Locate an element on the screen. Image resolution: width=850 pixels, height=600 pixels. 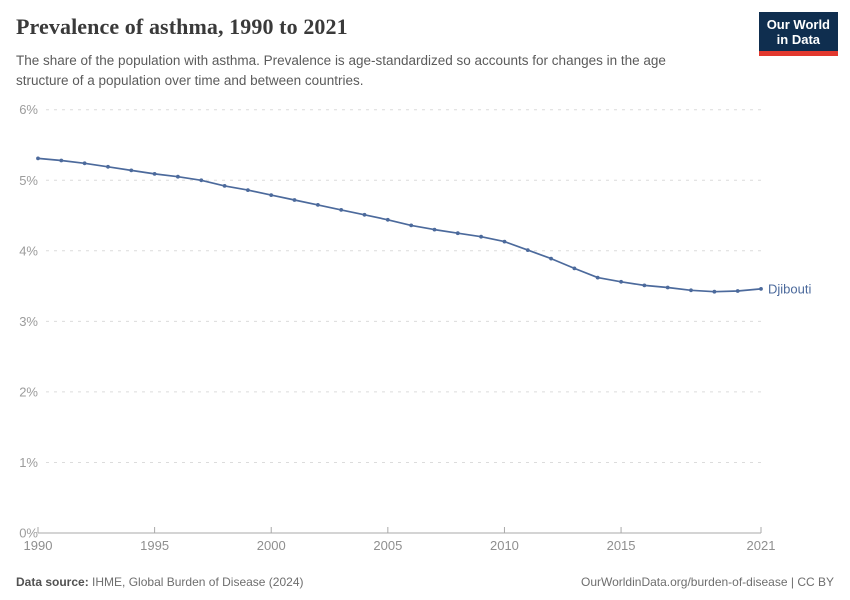
x-tick-label: 2015 is located at coordinates (621, 545).